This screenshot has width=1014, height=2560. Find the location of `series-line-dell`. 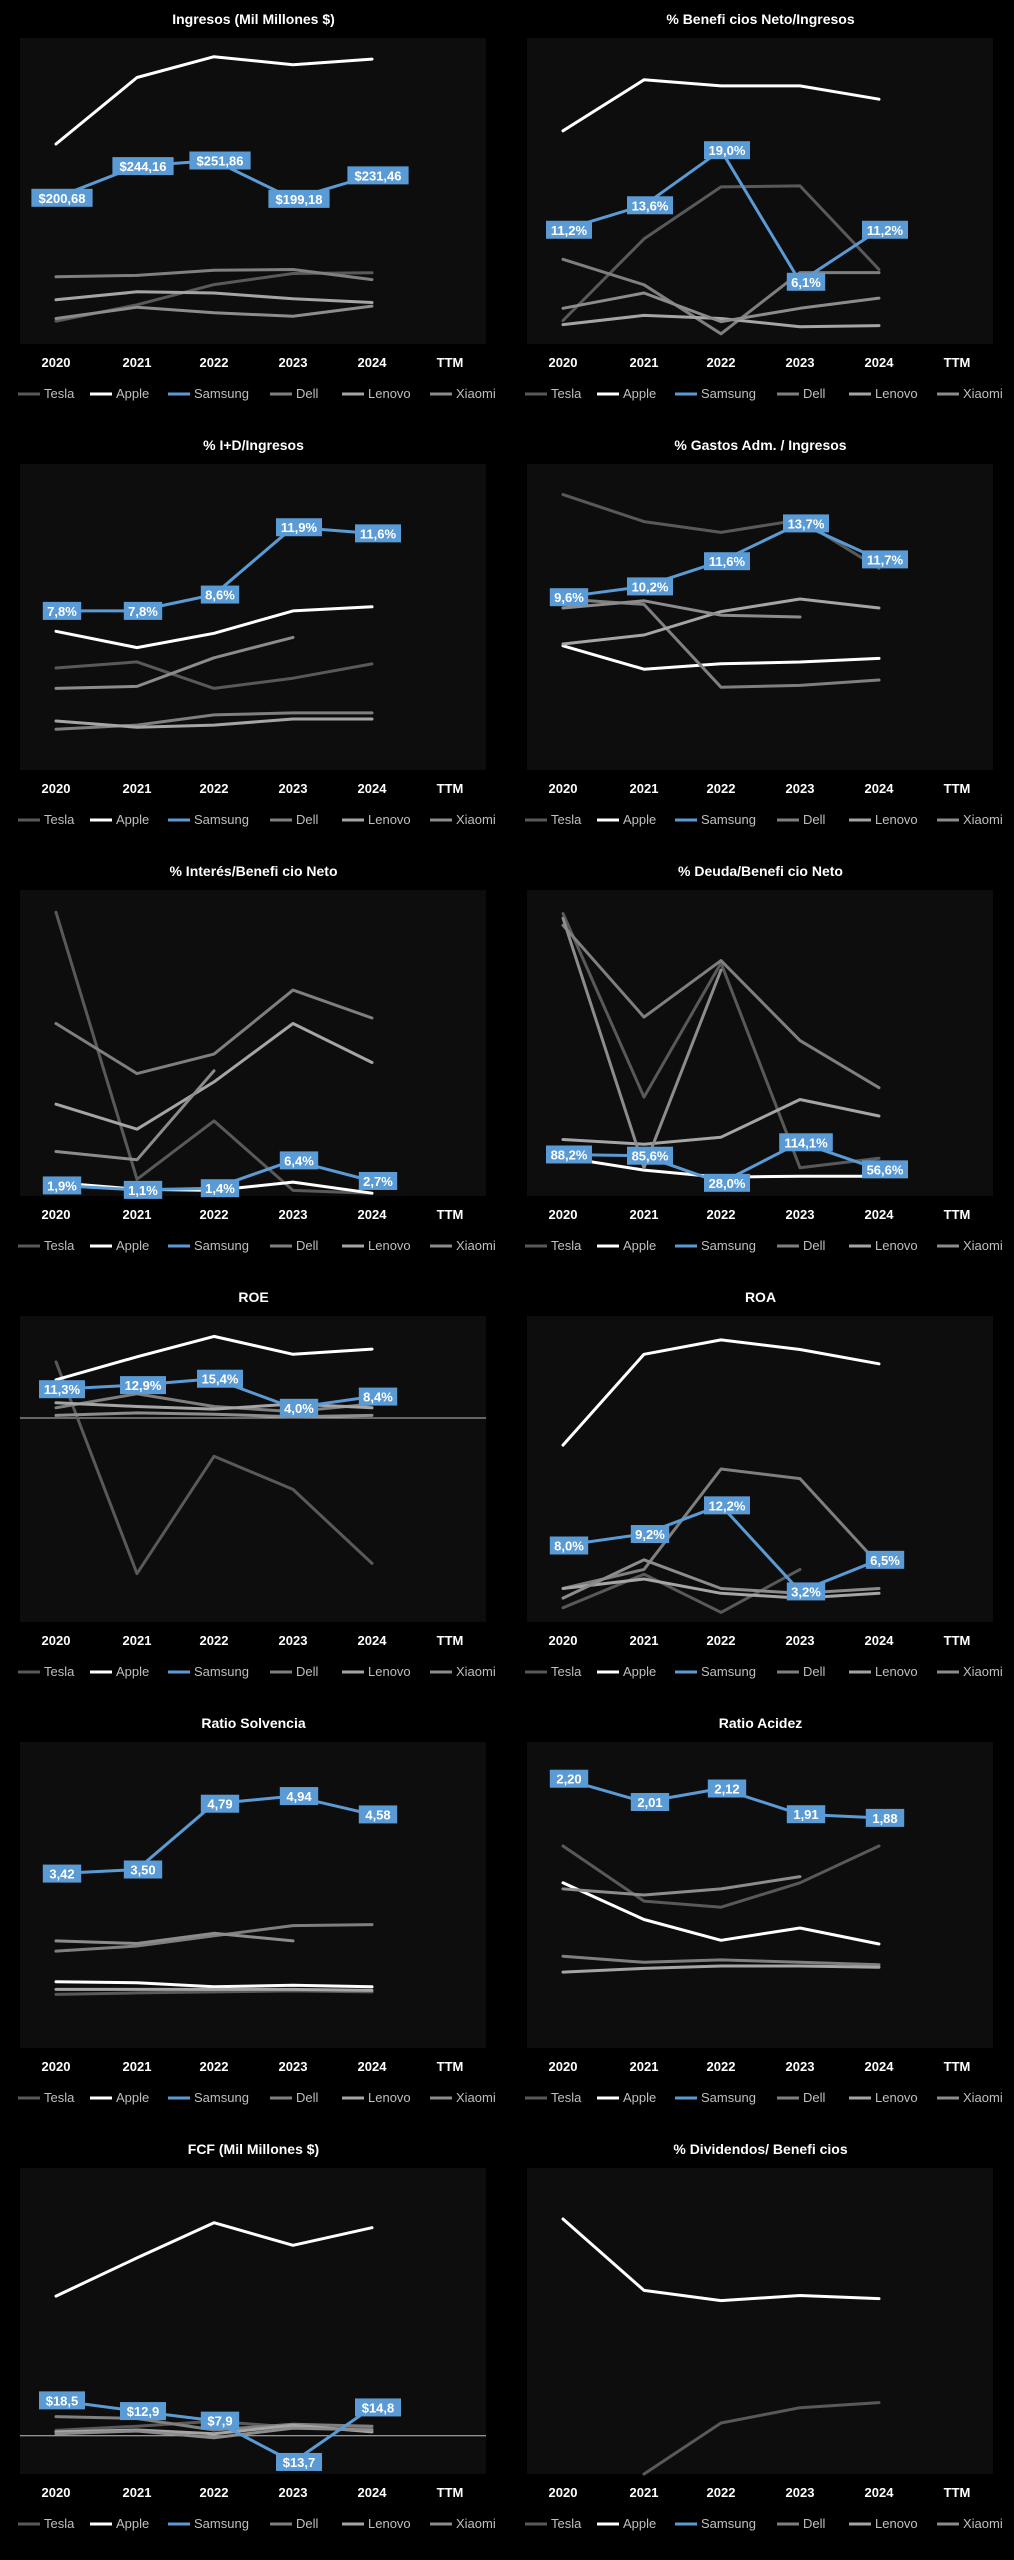

series-line-dell is located at coordinates (721, 1960).